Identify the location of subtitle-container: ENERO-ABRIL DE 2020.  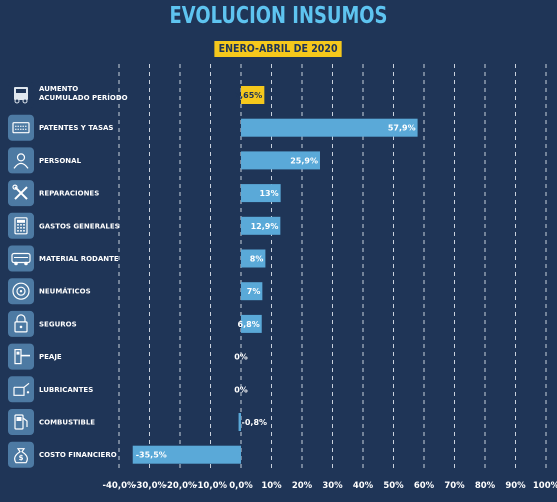
(278, 47).